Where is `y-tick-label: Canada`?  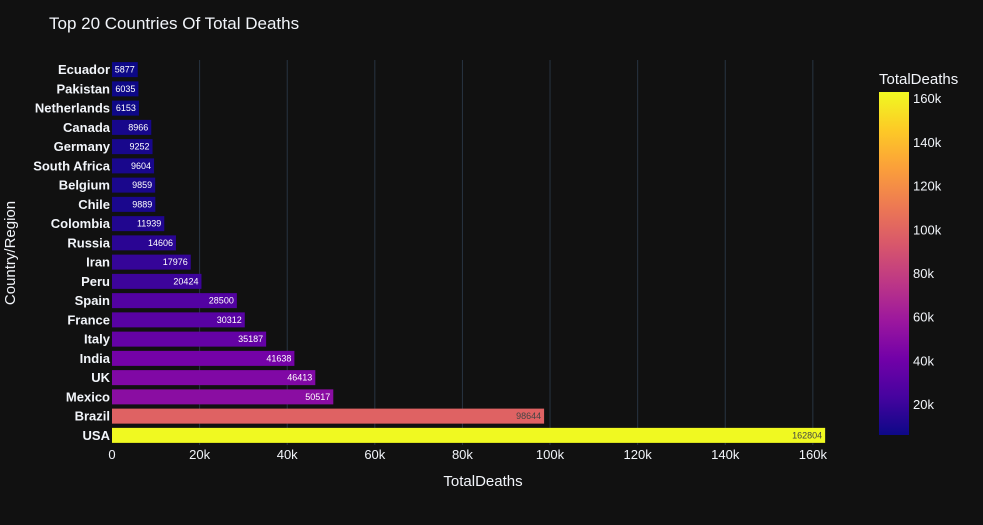
y-tick-label: Canada is located at coordinates (87, 127).